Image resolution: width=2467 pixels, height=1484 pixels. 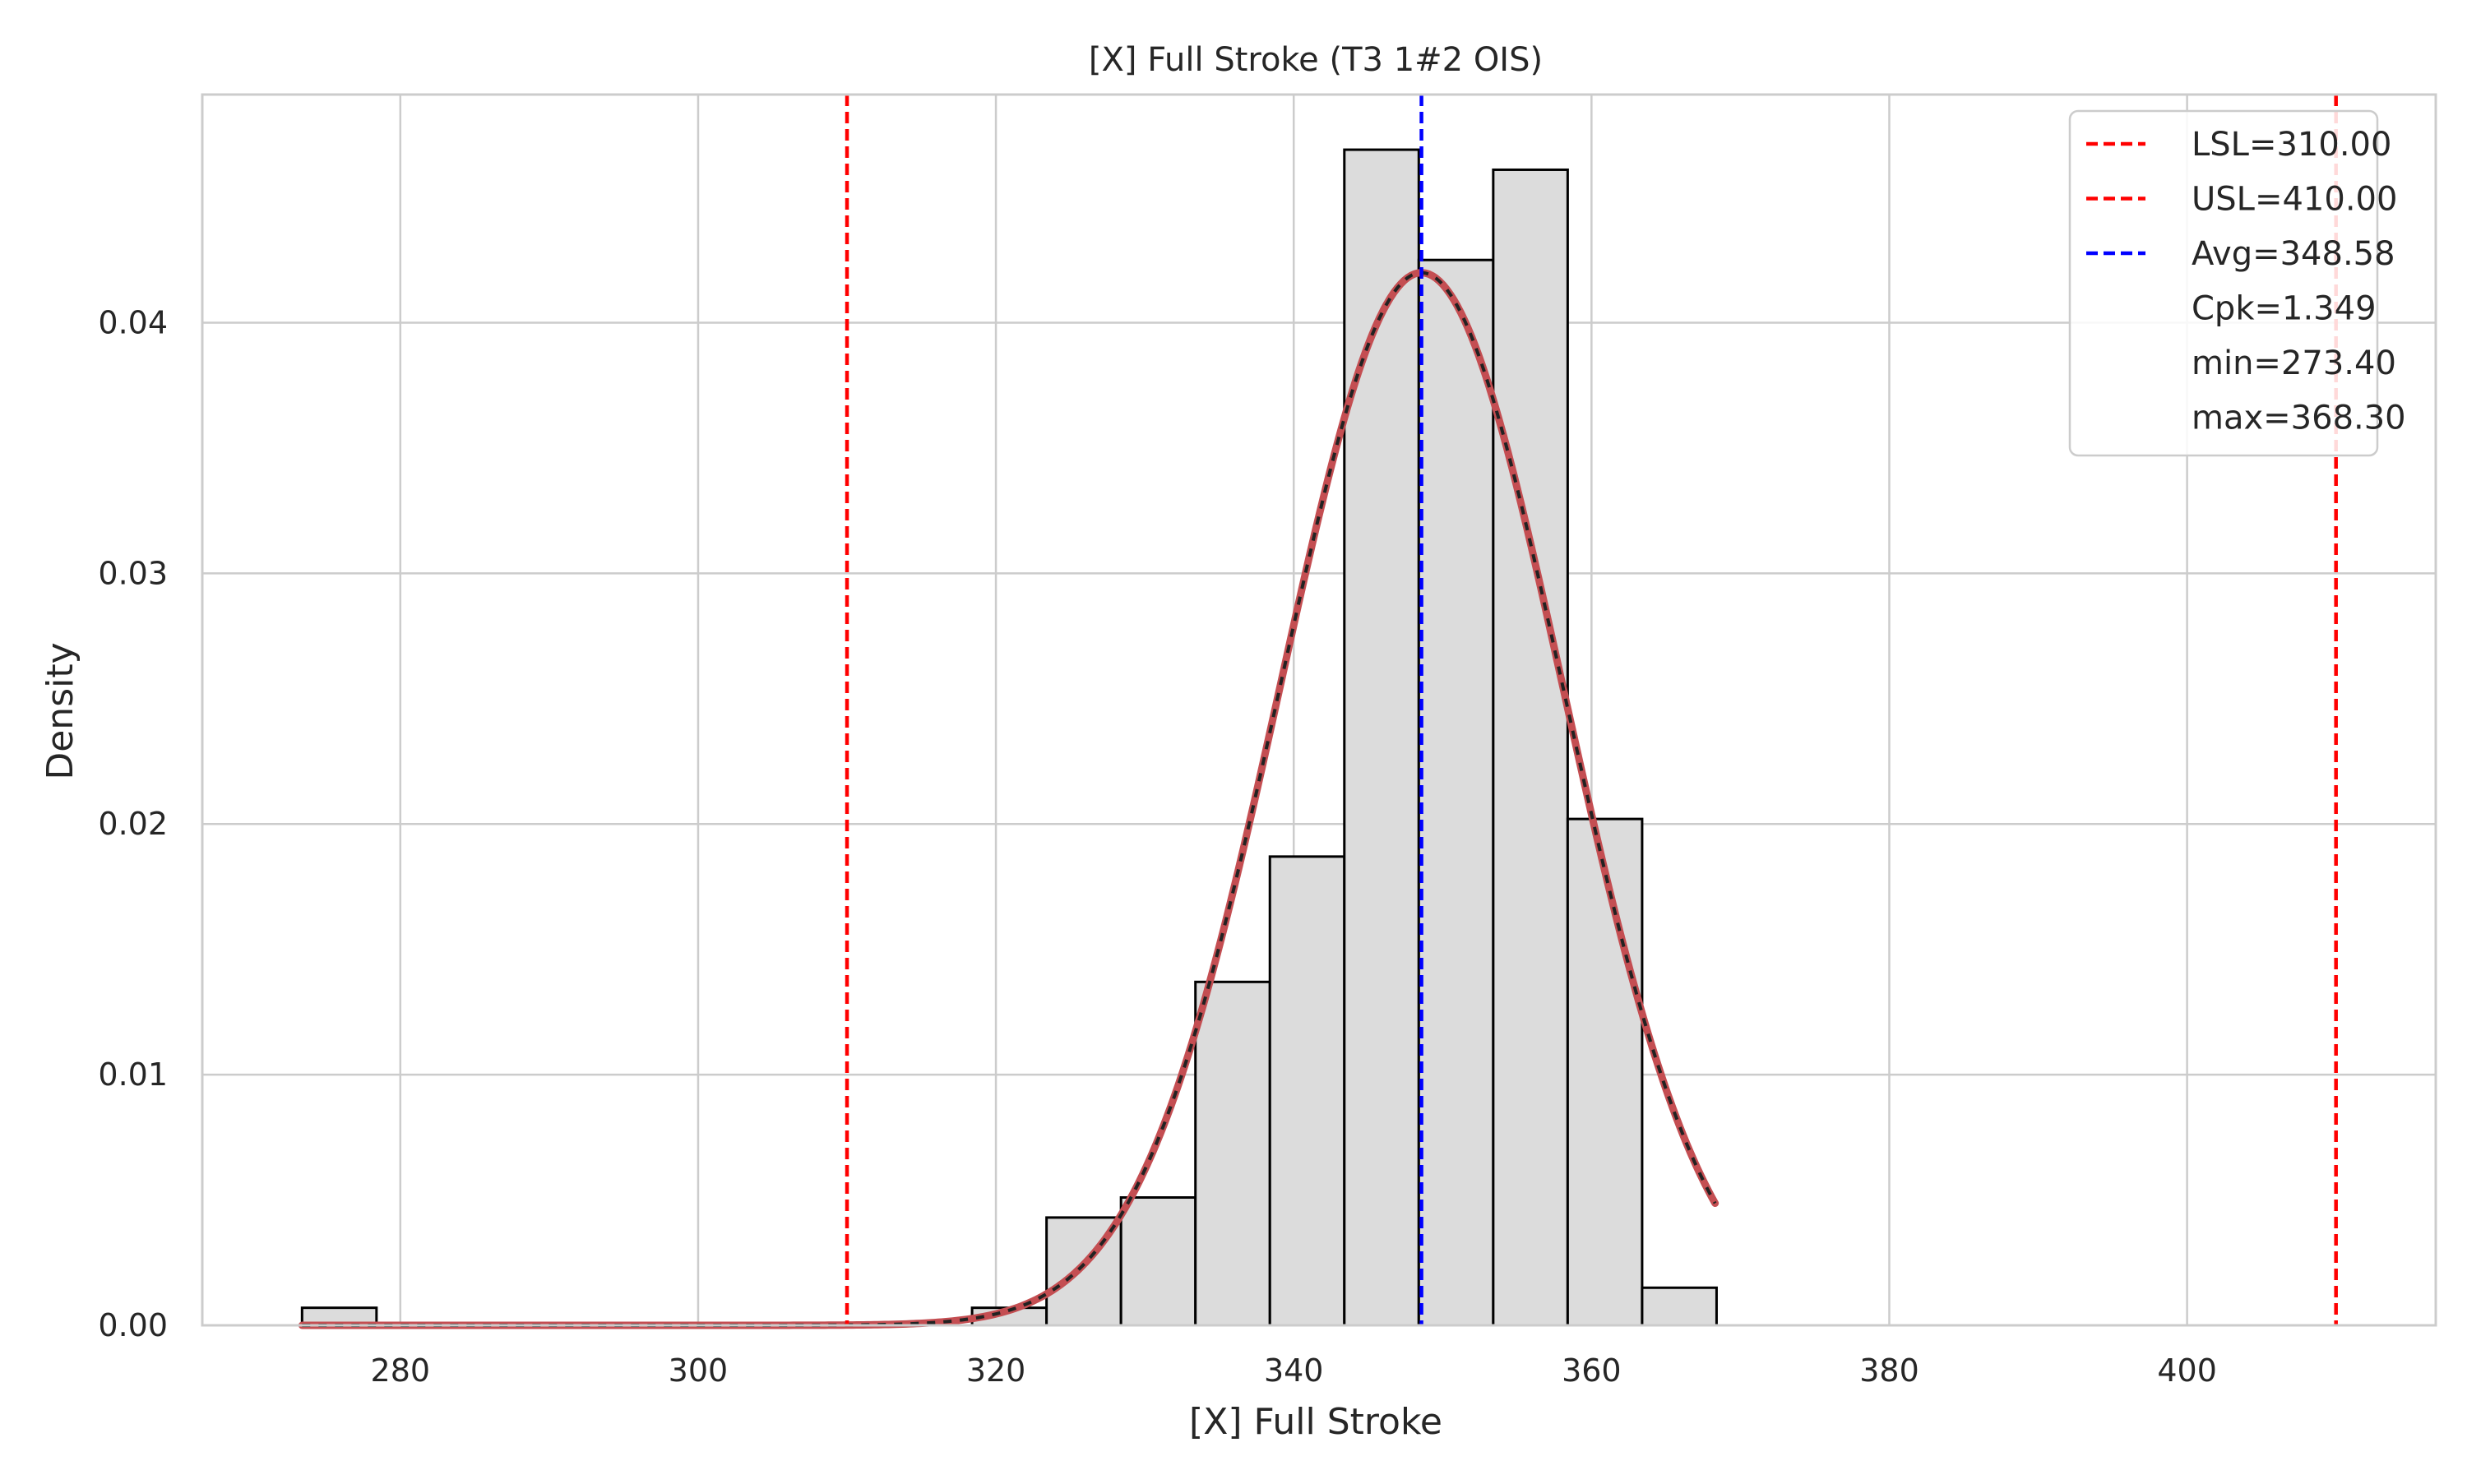 I want to click on legend-box, so click(x=2223, y=283).